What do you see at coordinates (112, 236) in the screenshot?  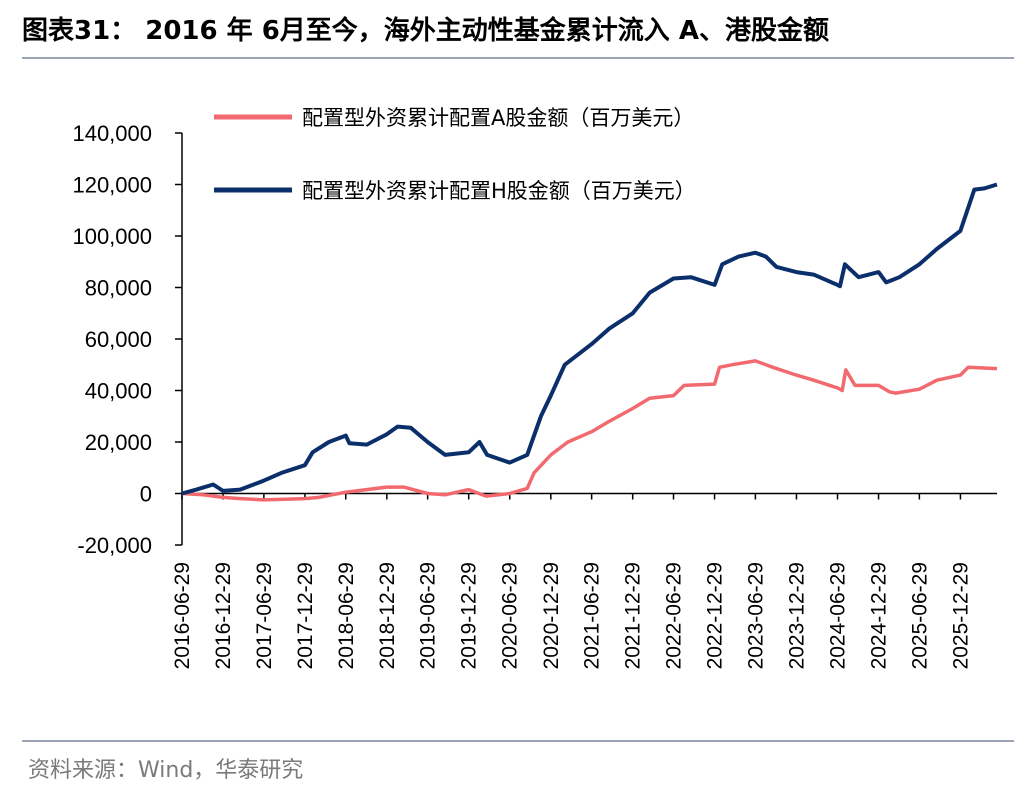 I see `y-tick-label: 100,000` at bounding box center [112, 236].